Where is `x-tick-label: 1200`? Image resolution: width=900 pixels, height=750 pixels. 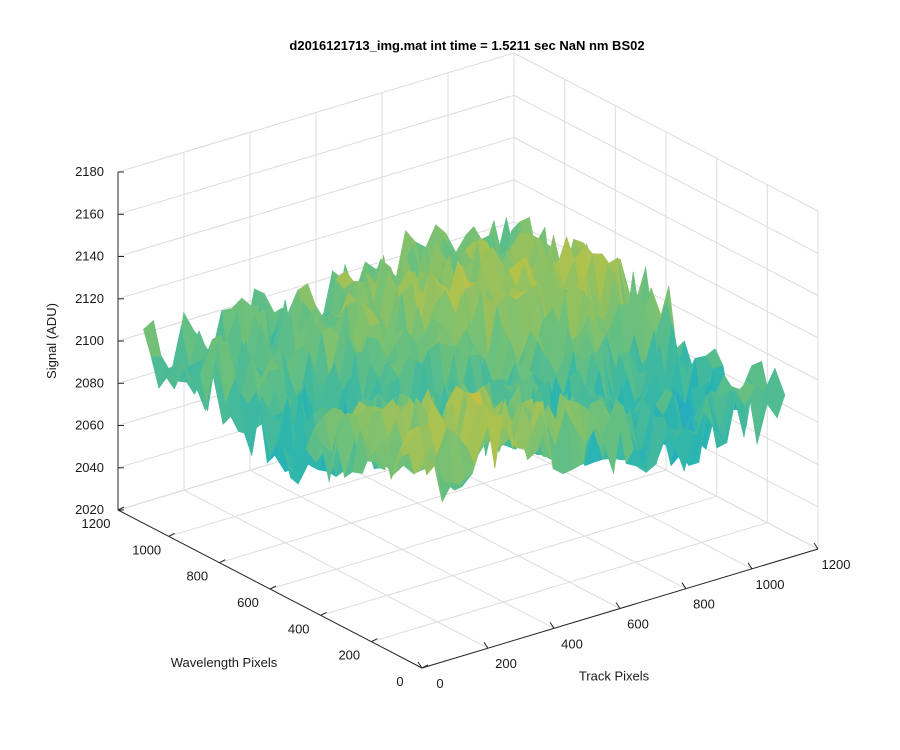
x-tick-label: 1200 is located at coordinates (836, 564).